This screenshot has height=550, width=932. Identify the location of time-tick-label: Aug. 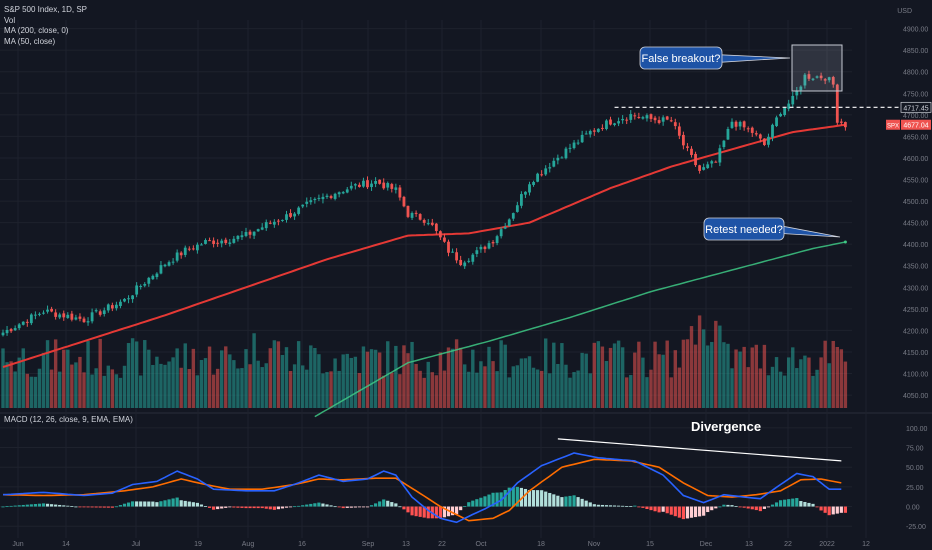
(248, 544).